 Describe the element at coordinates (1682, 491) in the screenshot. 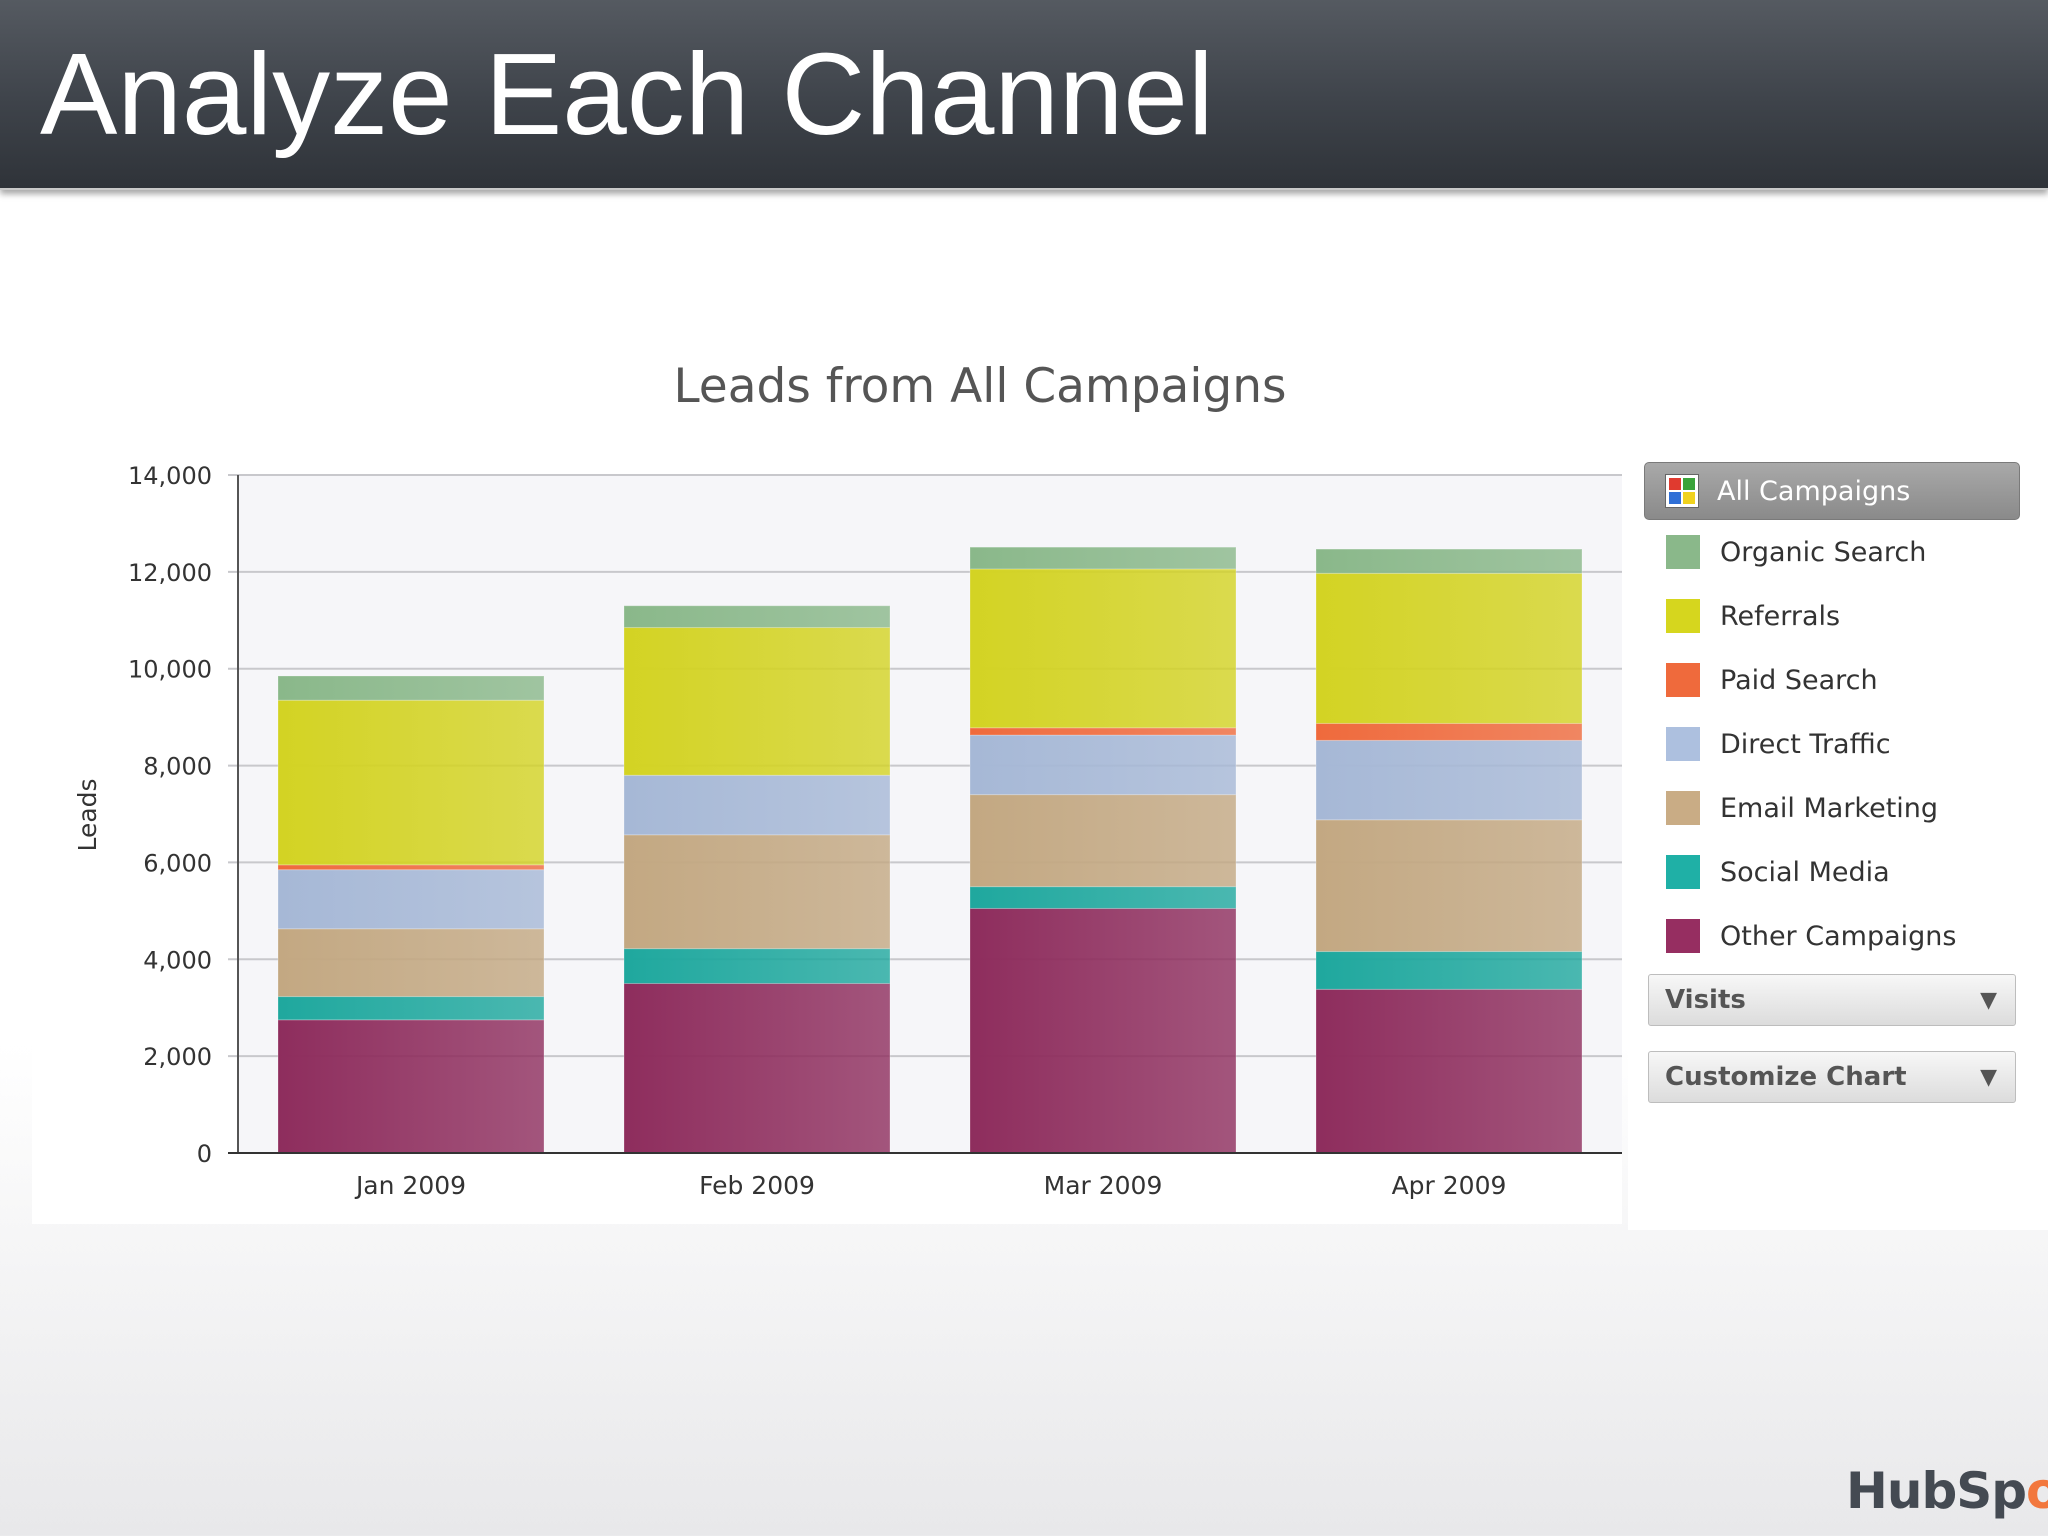

I see `all-campaigns-grid-icon` at that location.